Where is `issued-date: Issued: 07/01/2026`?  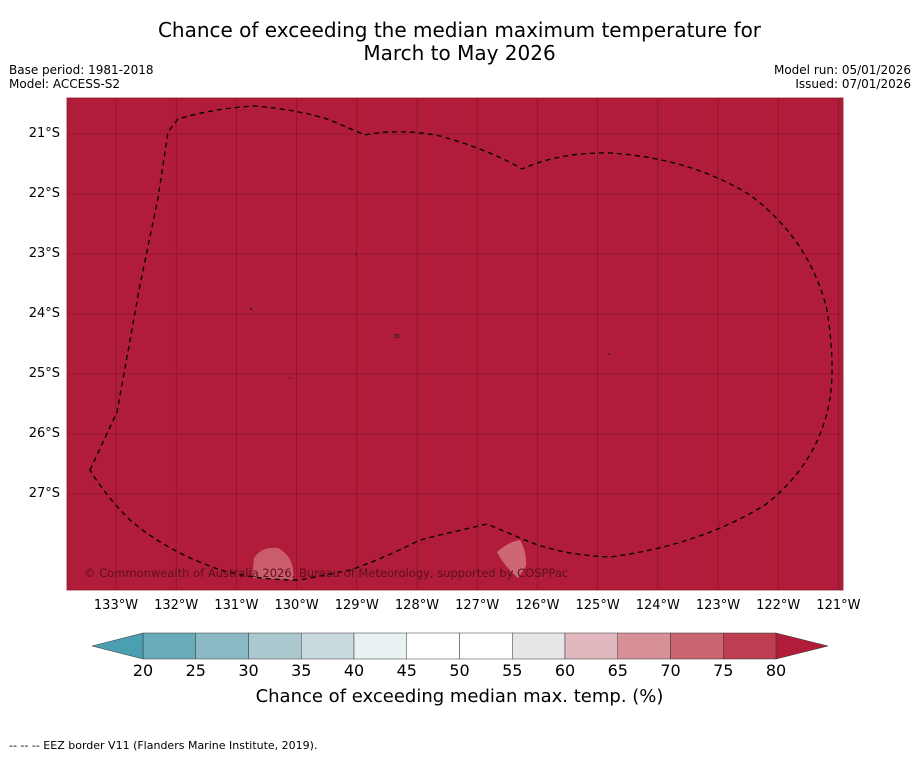 issued-date: Issued: 07/01/2026 is located at coordinates (853, 84).